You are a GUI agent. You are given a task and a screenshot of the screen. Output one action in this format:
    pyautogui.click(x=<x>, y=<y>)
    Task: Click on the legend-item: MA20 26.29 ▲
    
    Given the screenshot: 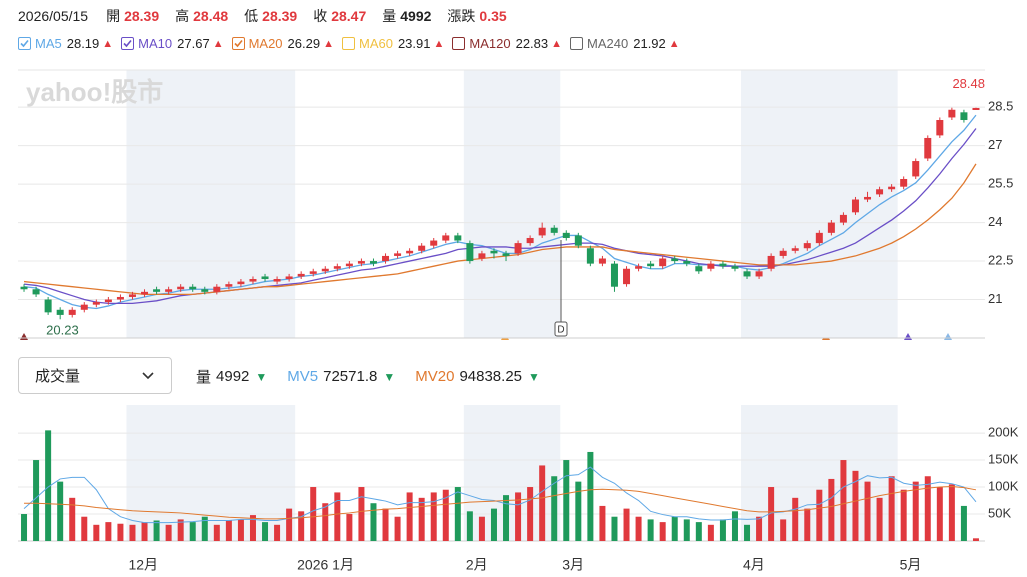 What is the action you would take?
    pyautogui.click(x=284, y=43)
    